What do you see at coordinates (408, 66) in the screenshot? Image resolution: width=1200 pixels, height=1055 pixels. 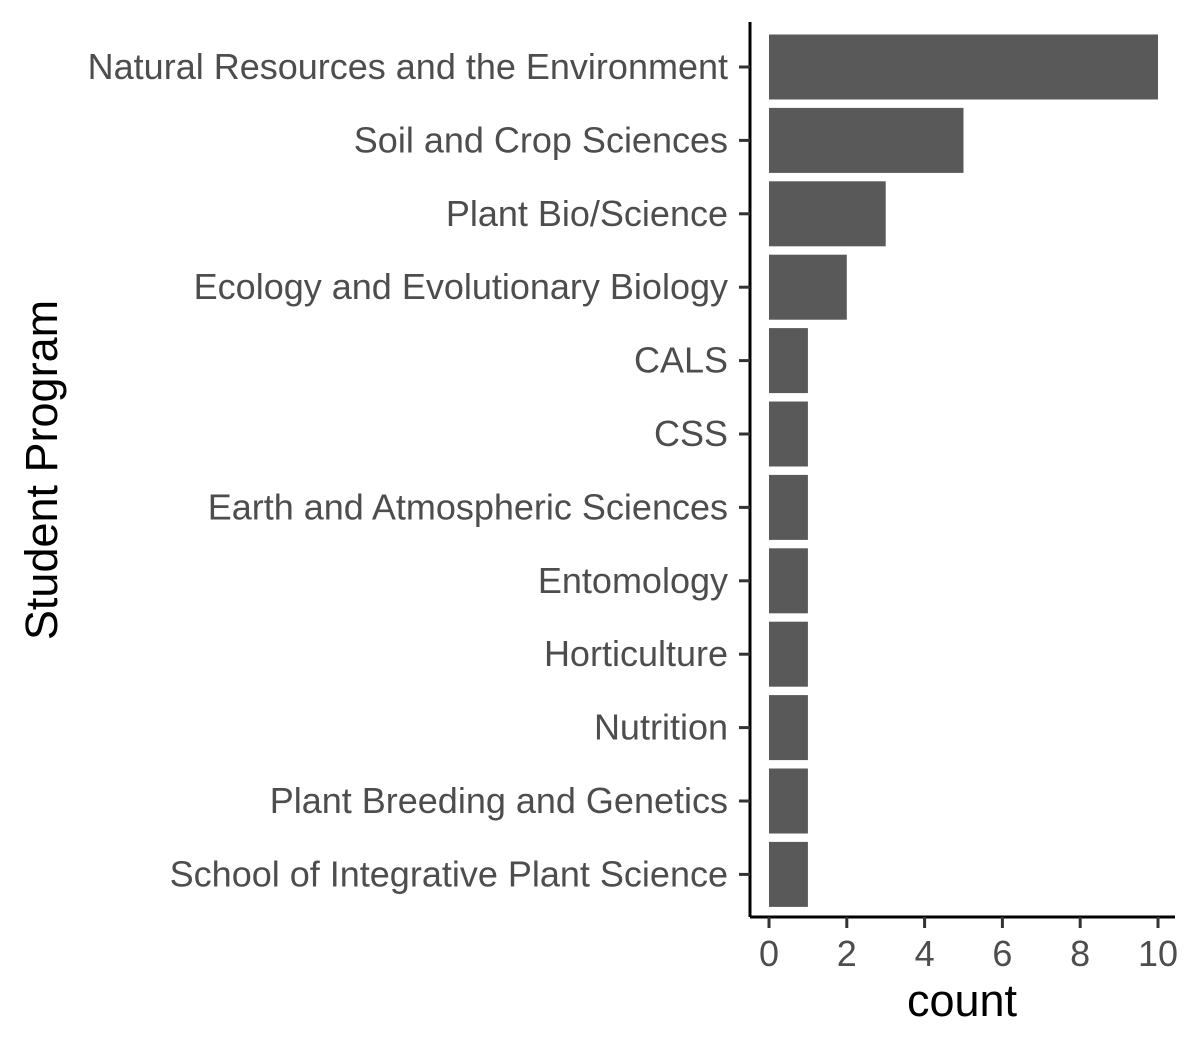 I see `y-tick-label: Natural Resources and the Environment` at bounding box center [408, 66].